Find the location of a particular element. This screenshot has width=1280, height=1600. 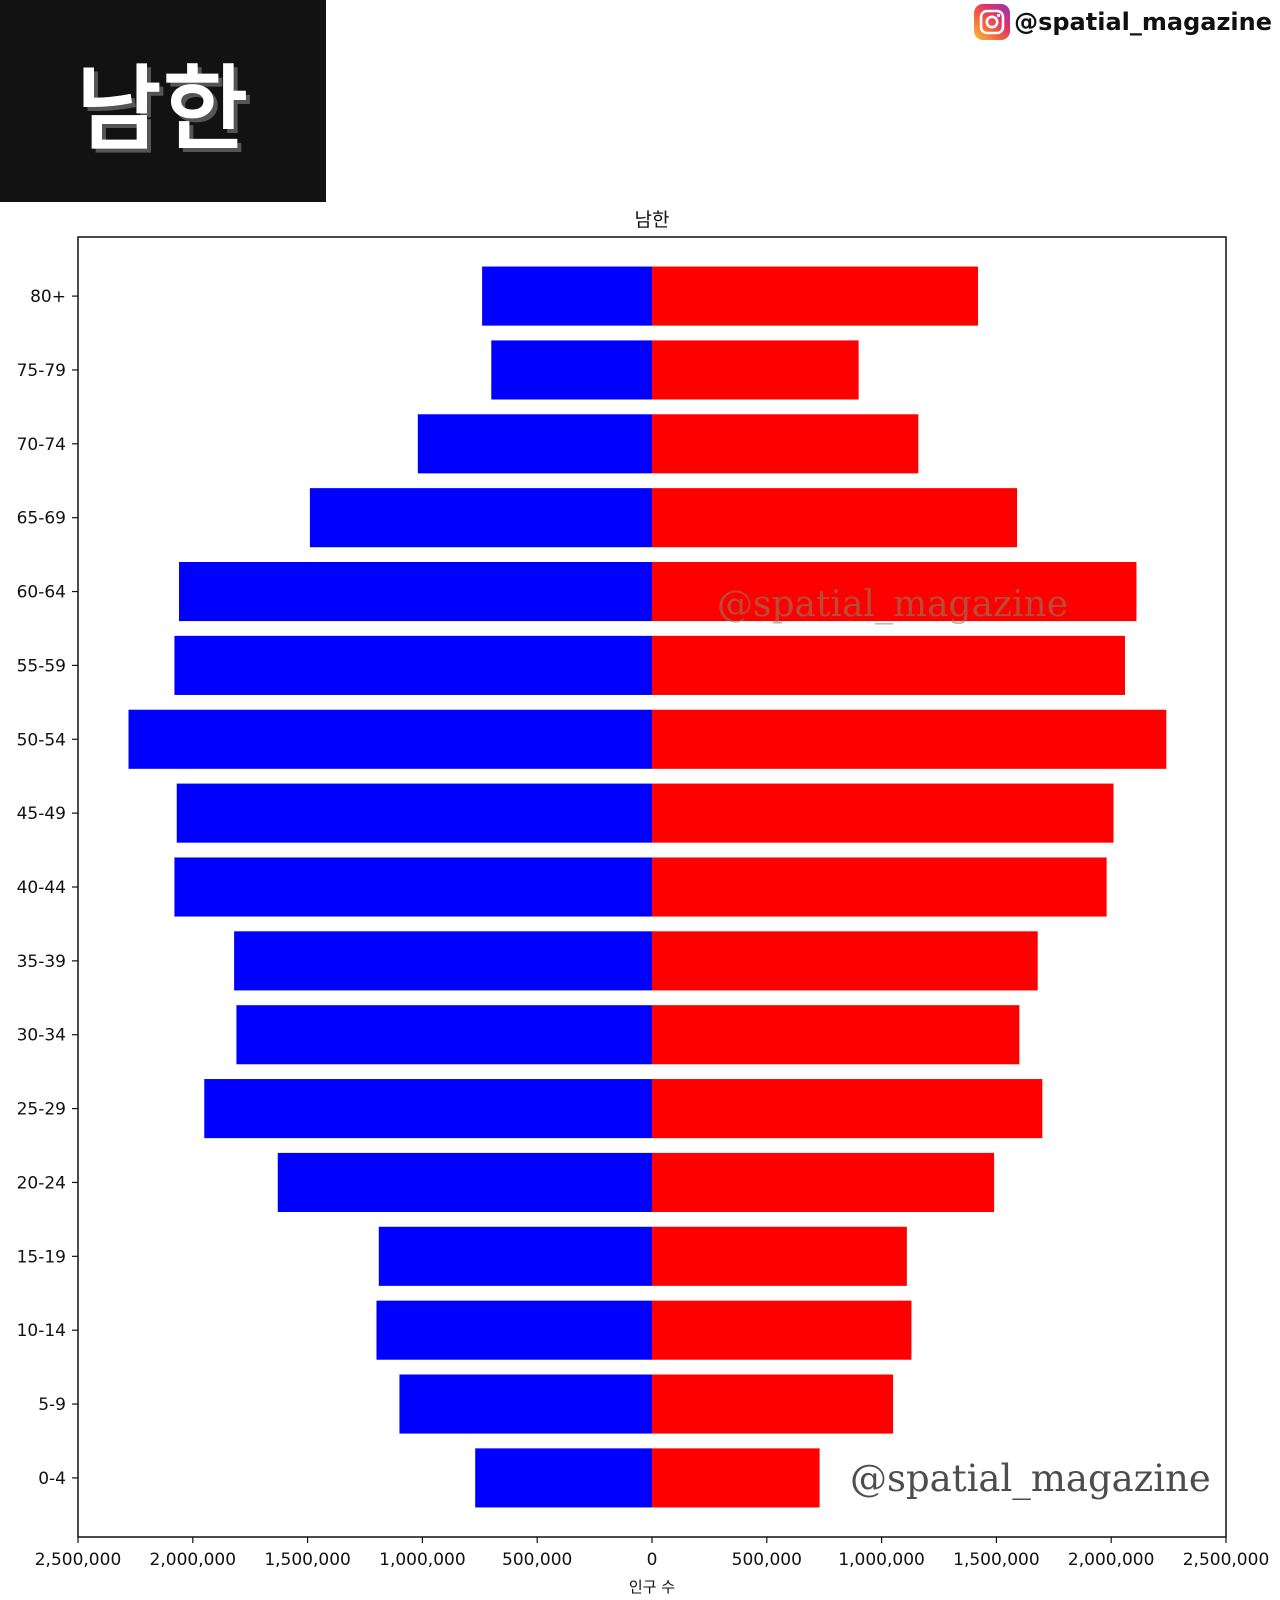

banner-title: 남한 is located at coordinates (163, 109).